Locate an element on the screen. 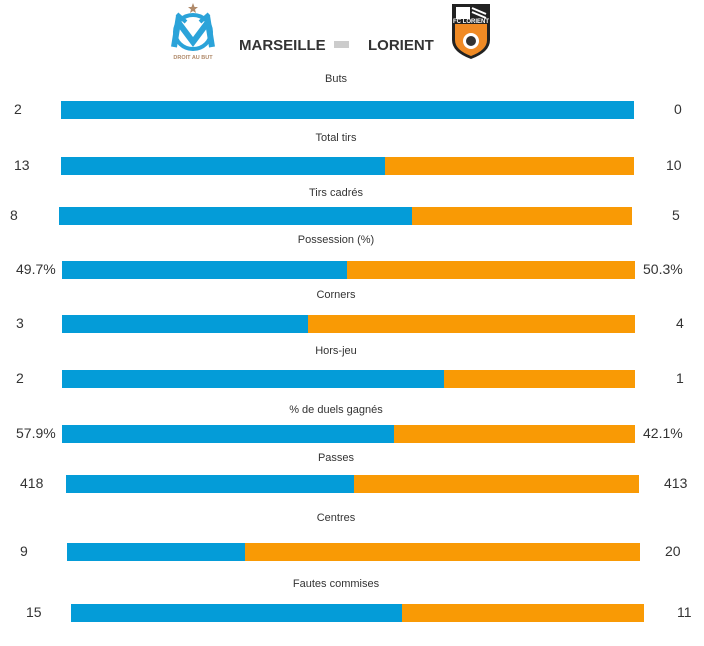 The image size is (704, 646). away-value: 10 is located at coordinates (674, 165).